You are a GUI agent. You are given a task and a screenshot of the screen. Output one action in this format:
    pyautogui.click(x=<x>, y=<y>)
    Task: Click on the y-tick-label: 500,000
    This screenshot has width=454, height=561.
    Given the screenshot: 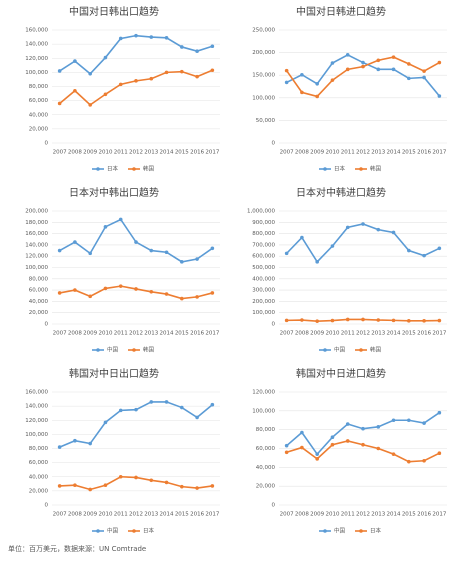 What is the action you would take?
    pyautogui.click(x=263, y=268)
    